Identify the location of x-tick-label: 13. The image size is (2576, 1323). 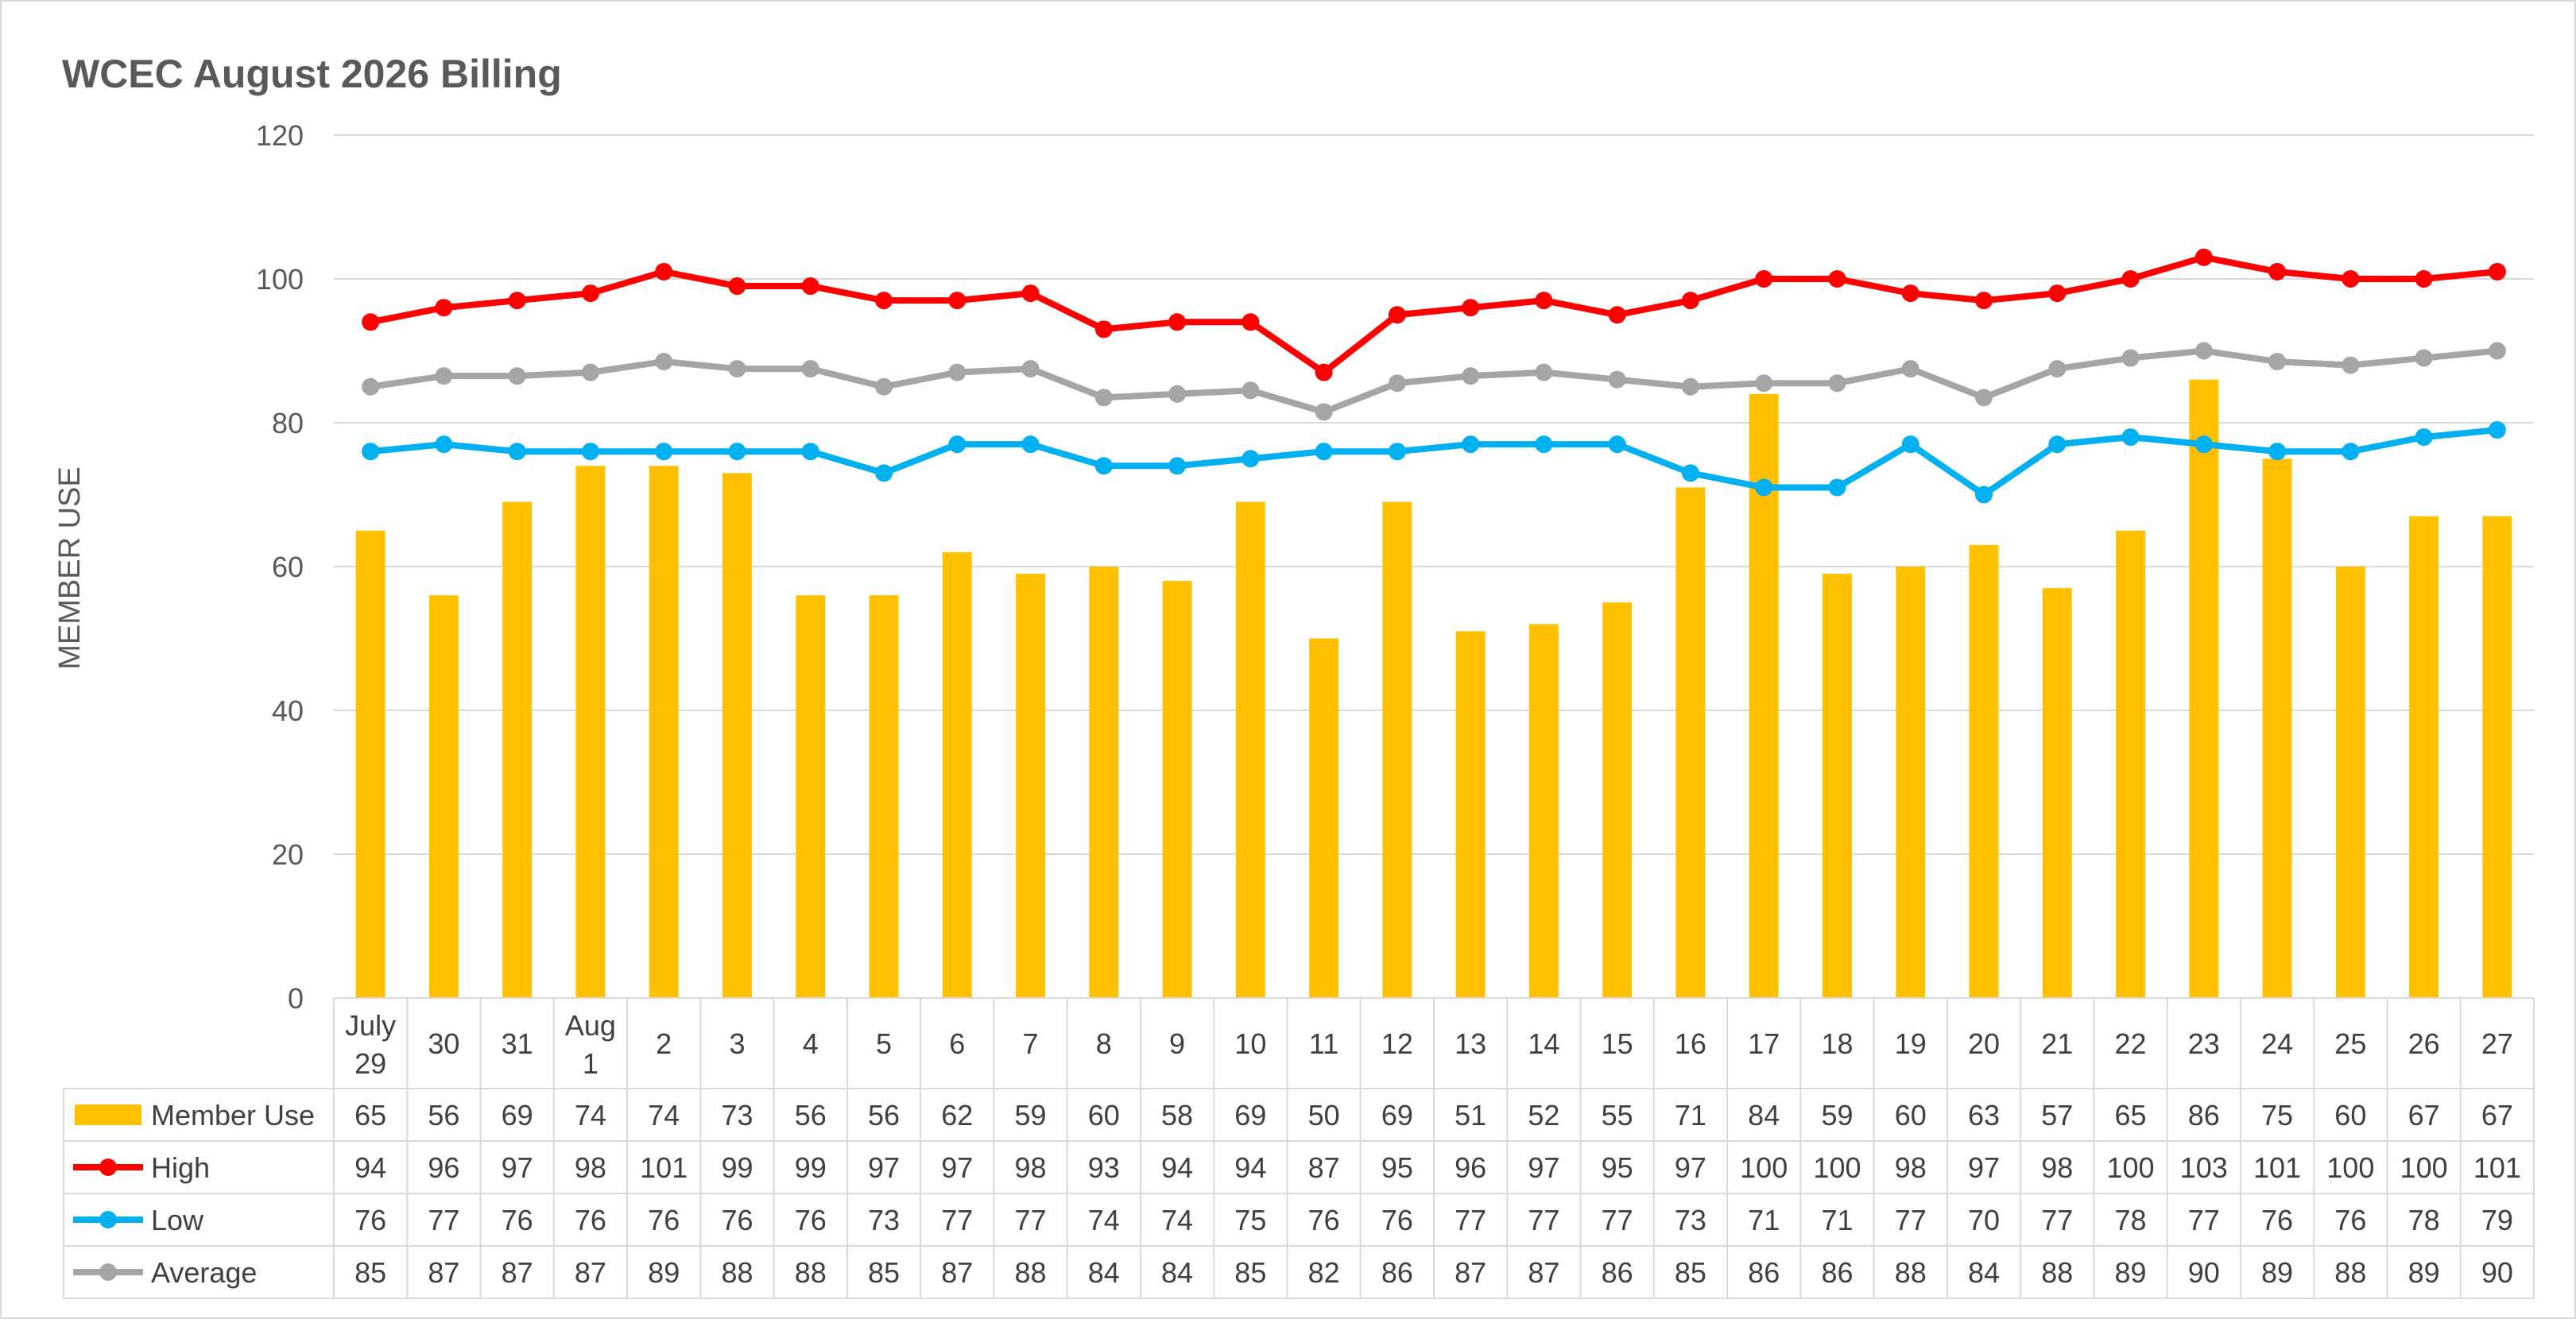
(1470, 1043).